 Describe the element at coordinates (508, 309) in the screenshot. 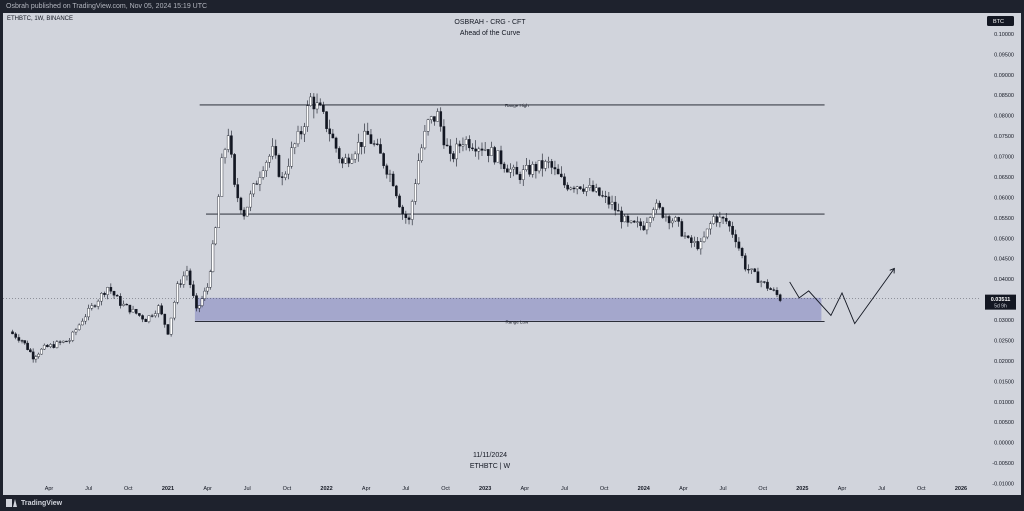

I see `range-low-zone` at that location.